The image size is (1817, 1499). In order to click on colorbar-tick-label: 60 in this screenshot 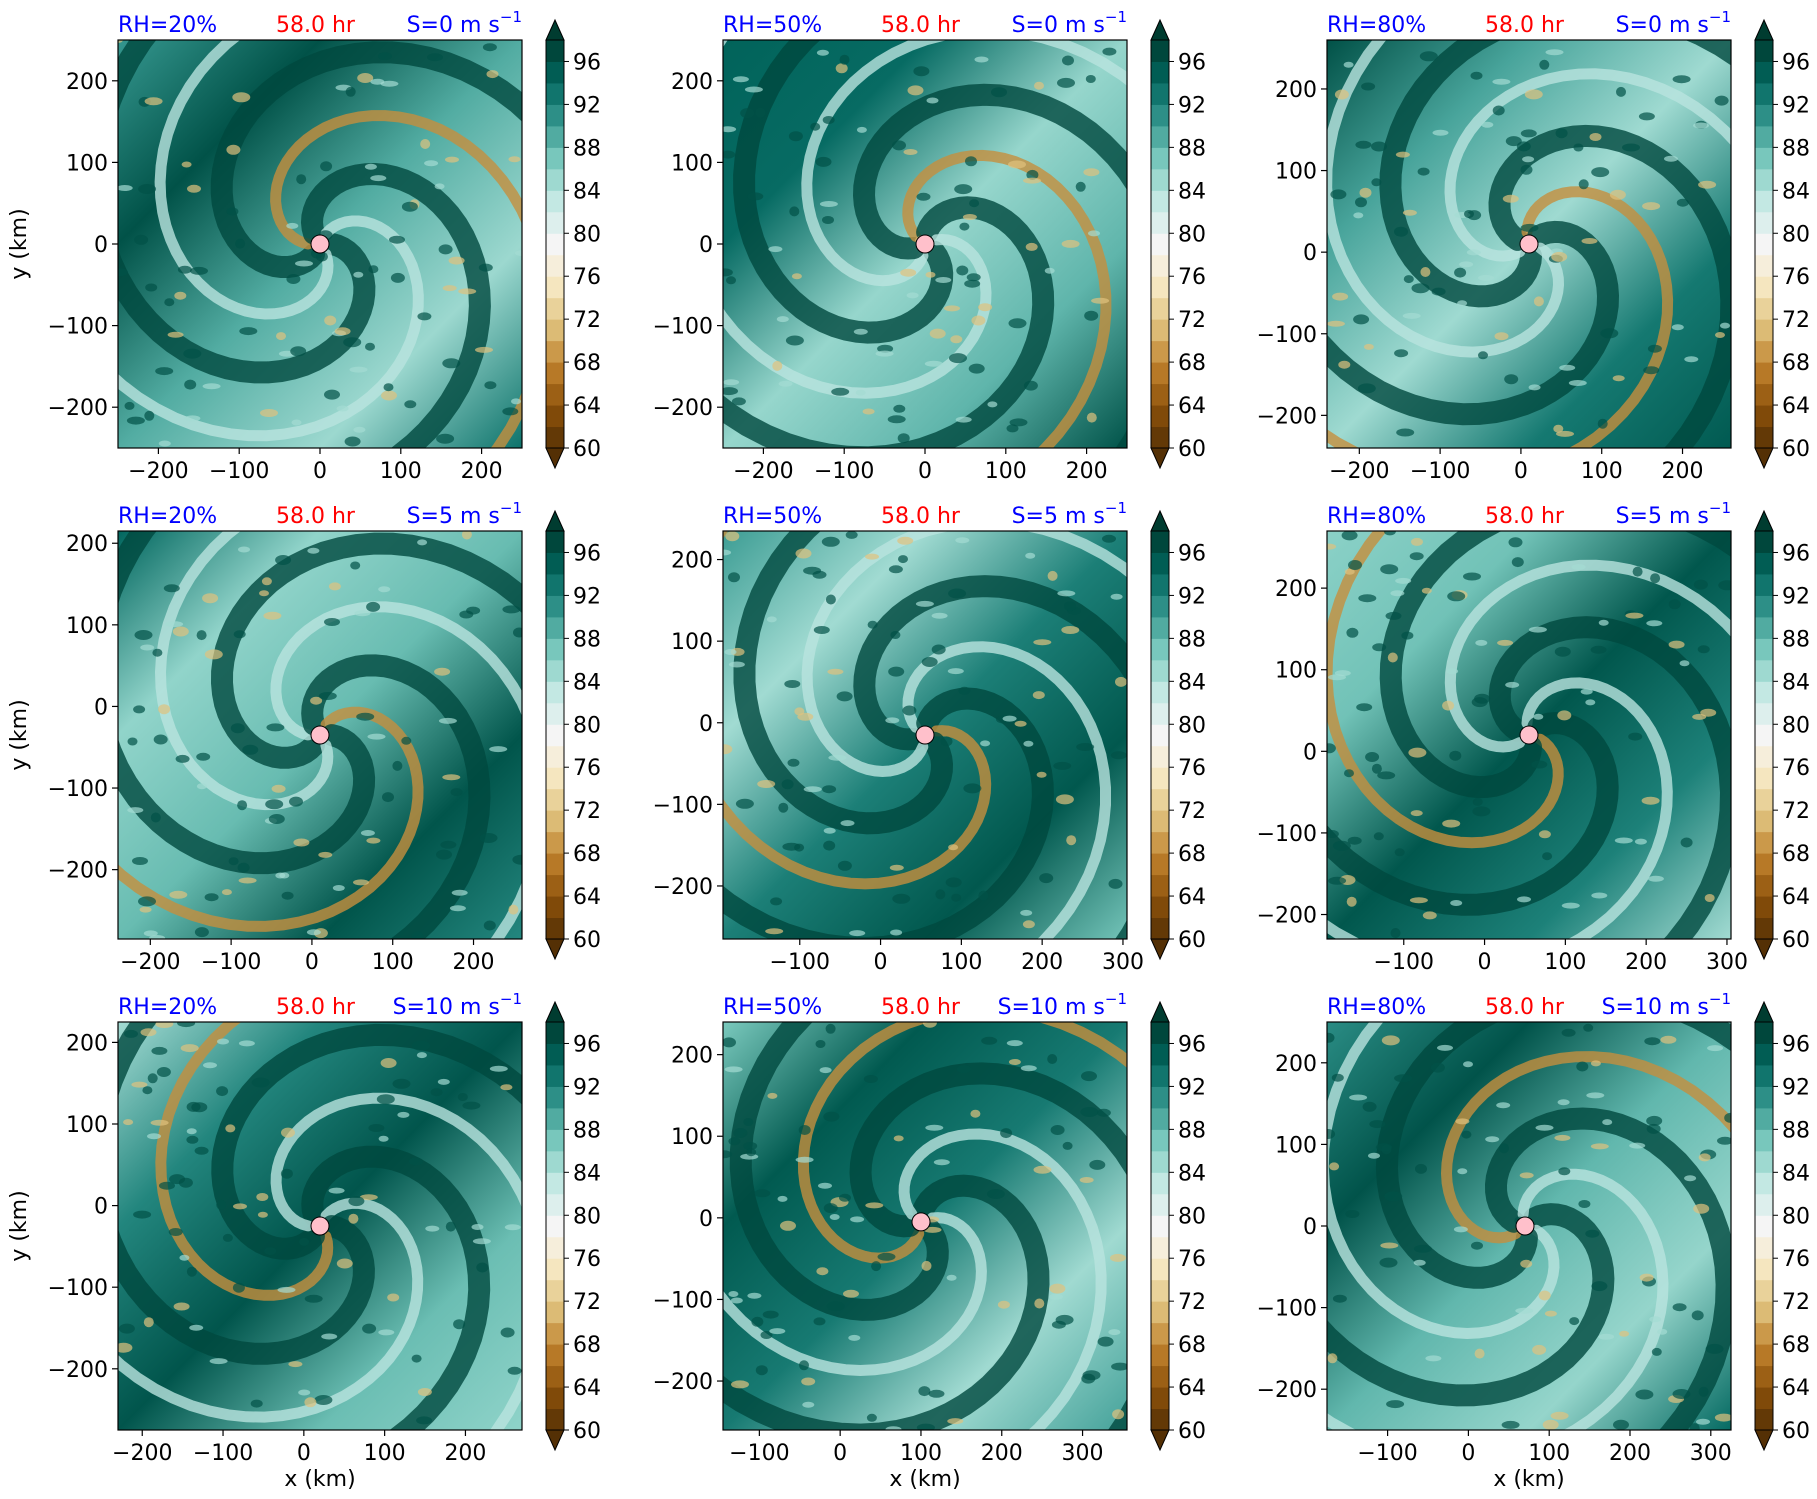, I will do `click(1192, 940)`.